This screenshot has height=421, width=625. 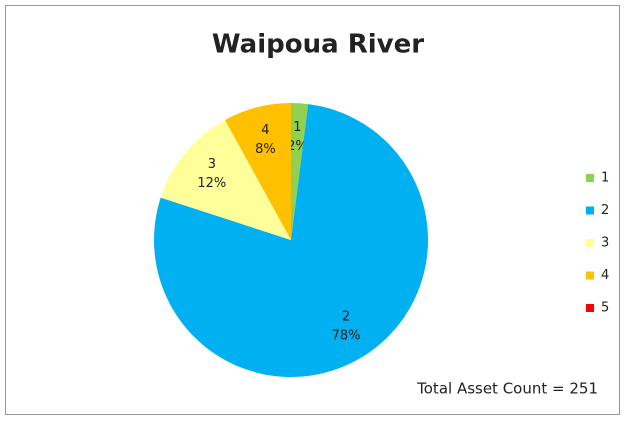 What do you see at coordinates (265, 130) in the screenshot?
I see `slice-category-label: 4` at bounding box center [265, 130].